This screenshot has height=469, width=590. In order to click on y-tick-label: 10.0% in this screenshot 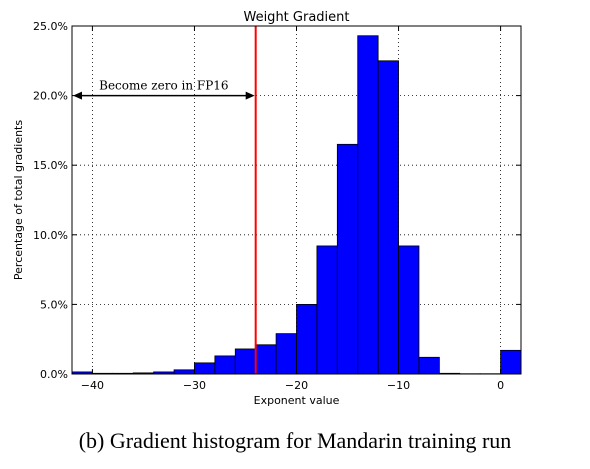, I will do `click(50, 235)`.